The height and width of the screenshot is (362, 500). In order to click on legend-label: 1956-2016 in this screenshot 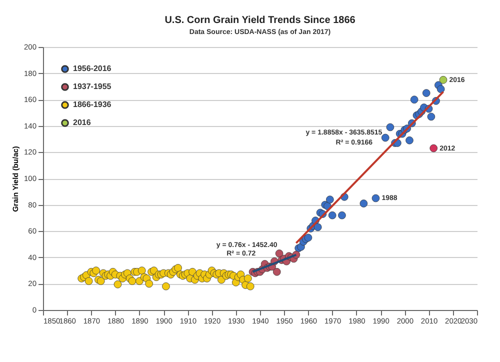, I will do `click(92, 68)`.